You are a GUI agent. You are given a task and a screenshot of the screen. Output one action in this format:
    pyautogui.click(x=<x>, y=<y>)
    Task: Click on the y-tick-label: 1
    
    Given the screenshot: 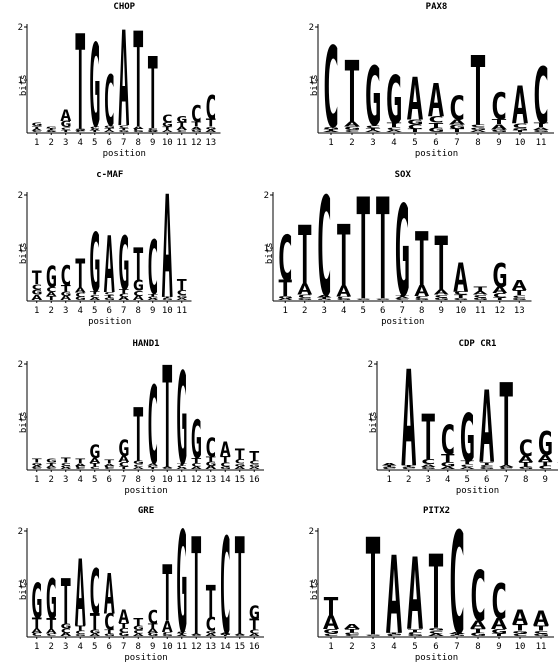 What is the action you would take?
    pyautogui.click(x=20, y=81)
    